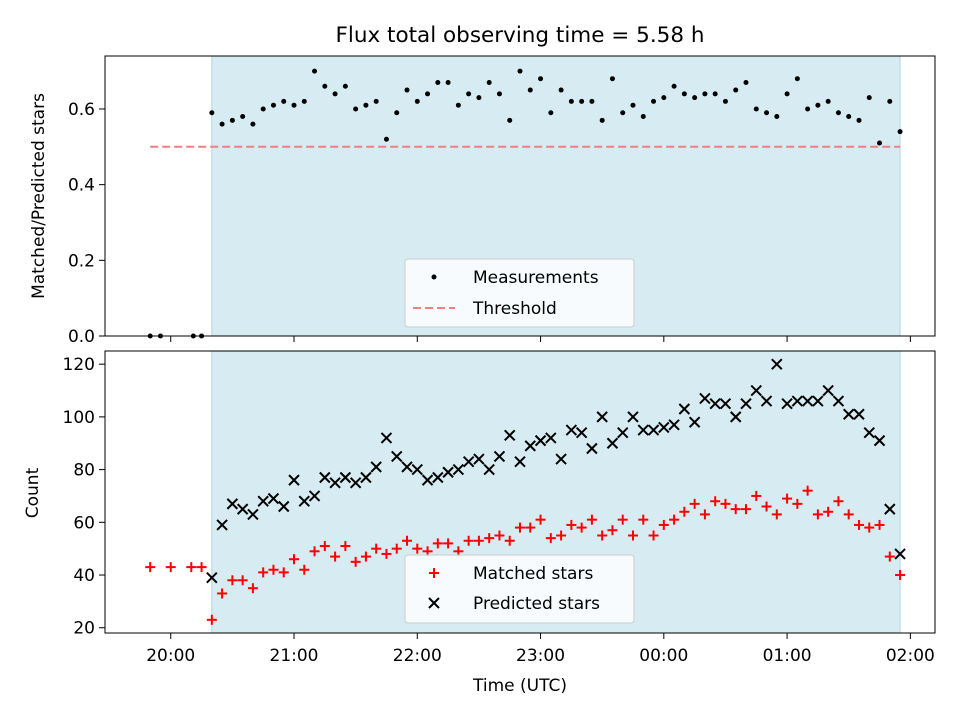 The width and height of the screenshot is (960, 720). What do you see at coordinates (540, 339) in the screenshot?
I see `top-x-ticks` at bounding box center [540, 339].